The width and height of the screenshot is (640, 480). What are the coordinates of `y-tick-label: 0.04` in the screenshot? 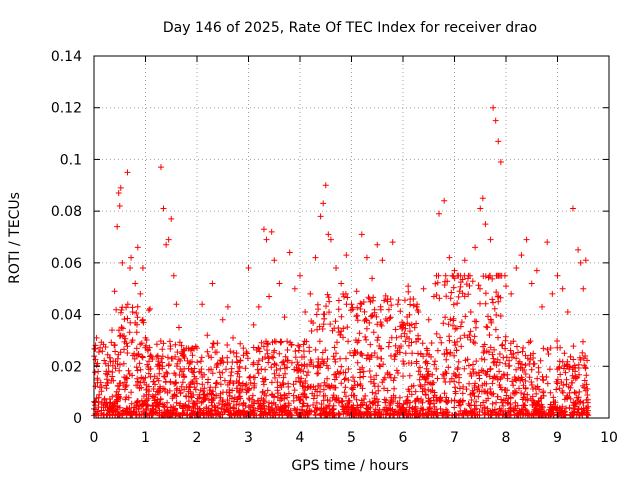 It's located at (66, 316).